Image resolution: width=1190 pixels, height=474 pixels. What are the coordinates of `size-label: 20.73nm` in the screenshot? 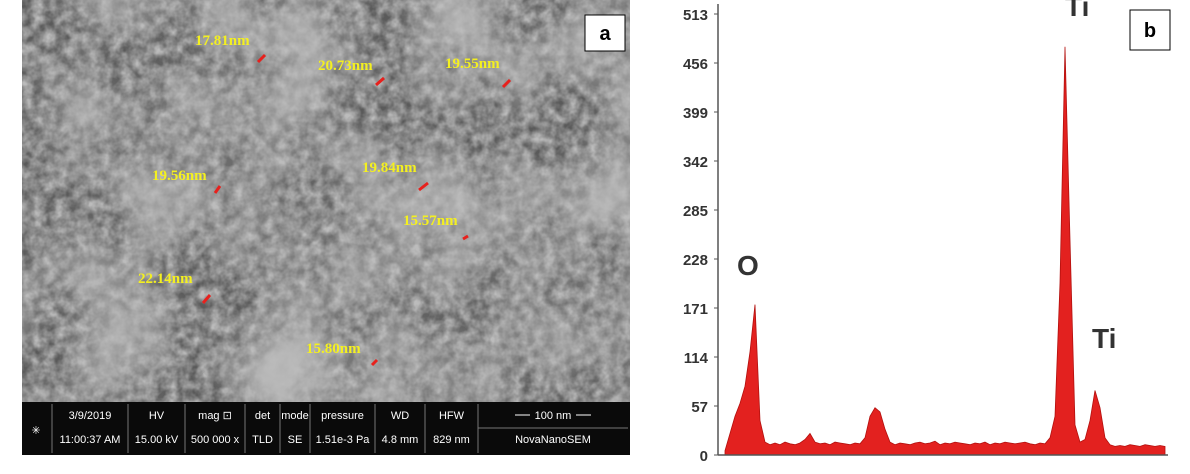 It's located at (345, 66).